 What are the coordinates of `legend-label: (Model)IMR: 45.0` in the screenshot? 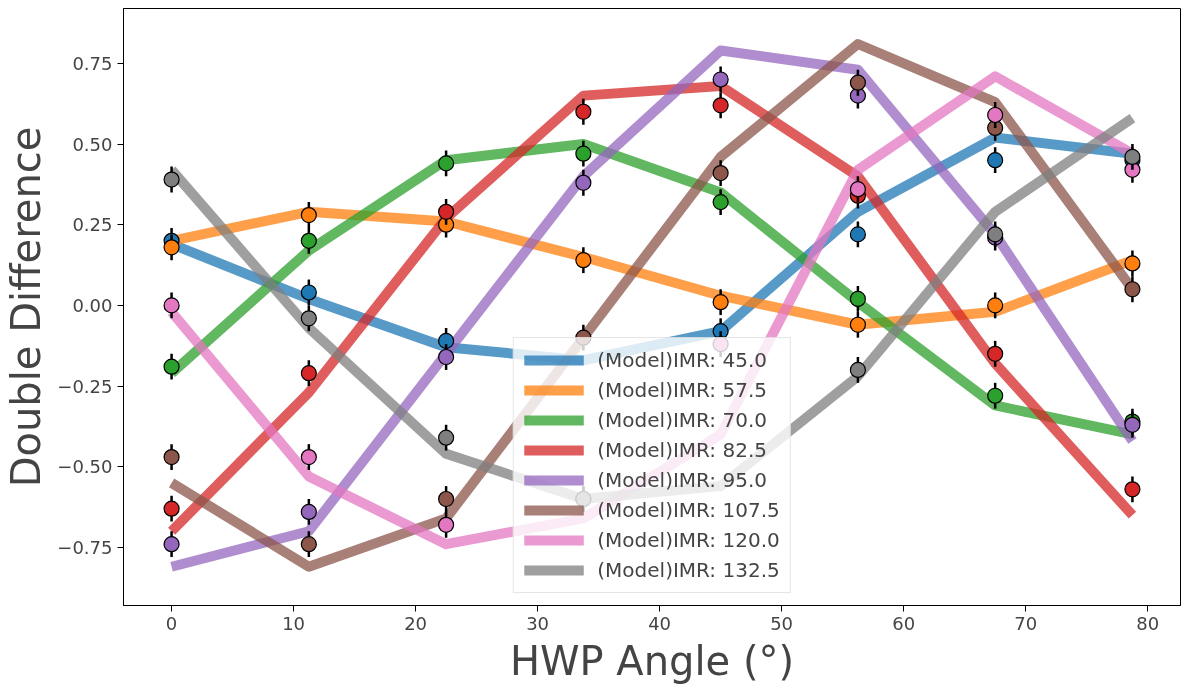 It's located at (682, 360).